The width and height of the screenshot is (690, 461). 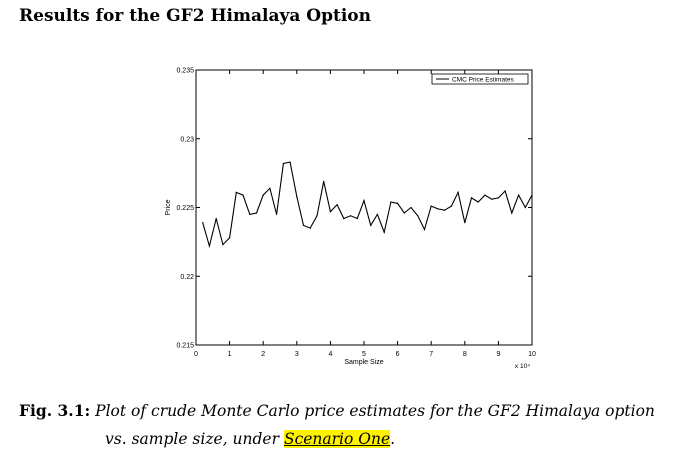 I want to click on x-tick-label: 9, so click(x=498, y=354).